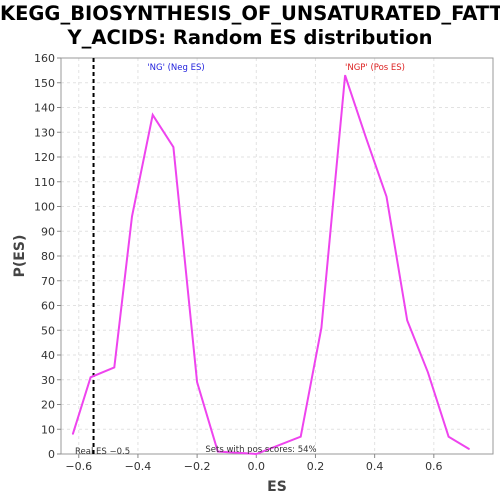 This screenshot has height=500, width=500. Describe the element at coordinates (138, 466) in the screenshot. I see `x-tick-label: −0.4` at that location.